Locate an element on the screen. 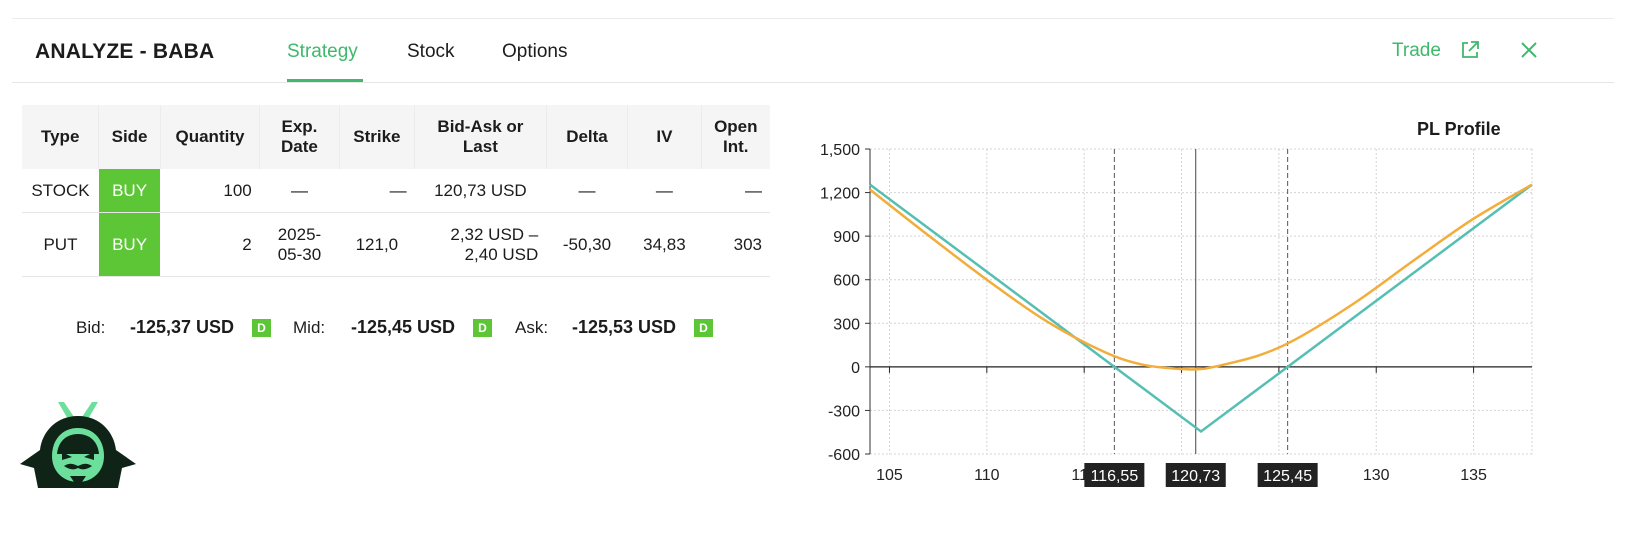  tab-options: Options is located at coordinates (535, 51).